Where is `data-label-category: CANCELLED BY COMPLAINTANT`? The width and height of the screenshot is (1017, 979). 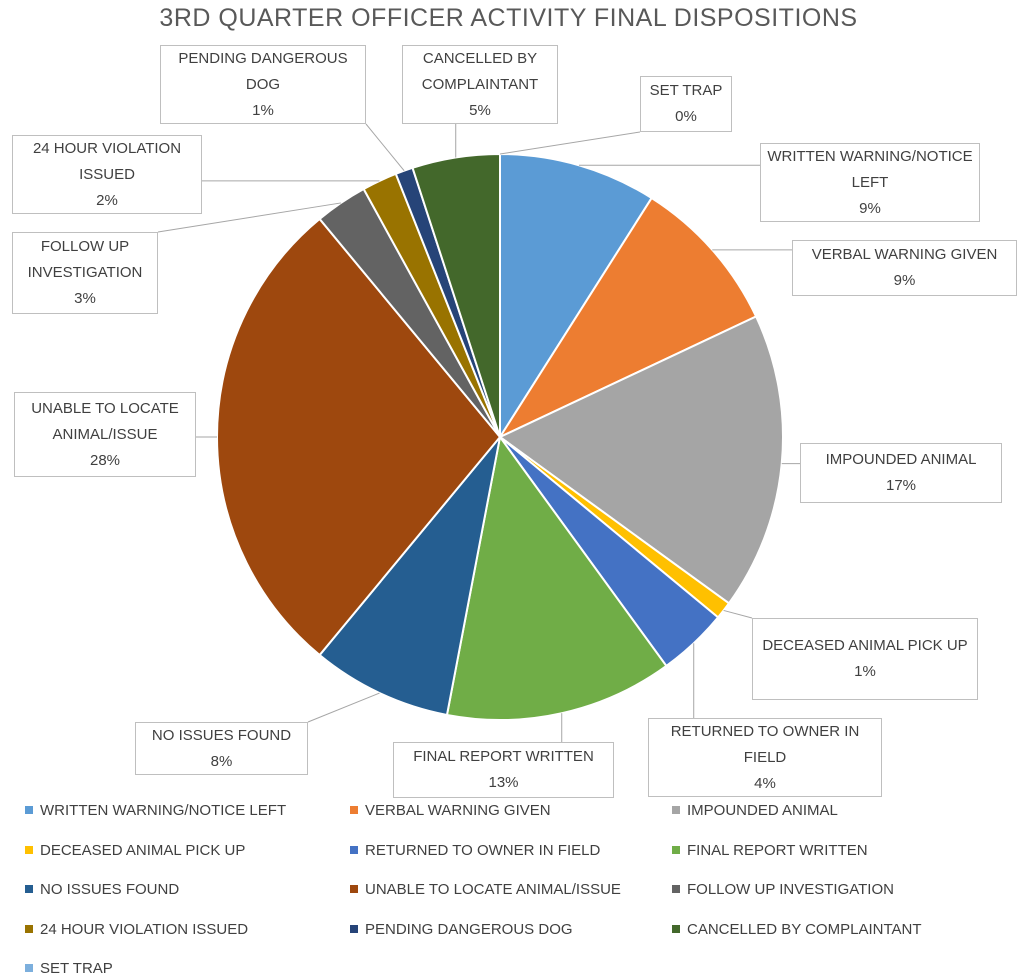
data-label-category: CANCELLED BY COMPLAINTANT is located at coordinates (480, 71).